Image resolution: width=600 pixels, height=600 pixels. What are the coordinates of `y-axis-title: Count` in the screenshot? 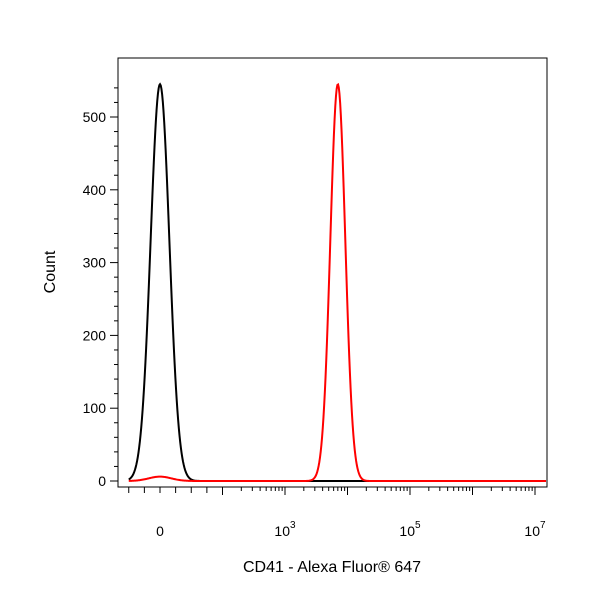 It's located at (50, 271).